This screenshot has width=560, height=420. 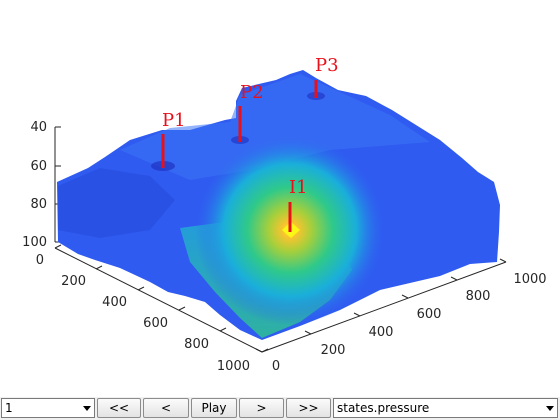 I want to click on well-p3-marker: P3, so click(x=326, y=76).